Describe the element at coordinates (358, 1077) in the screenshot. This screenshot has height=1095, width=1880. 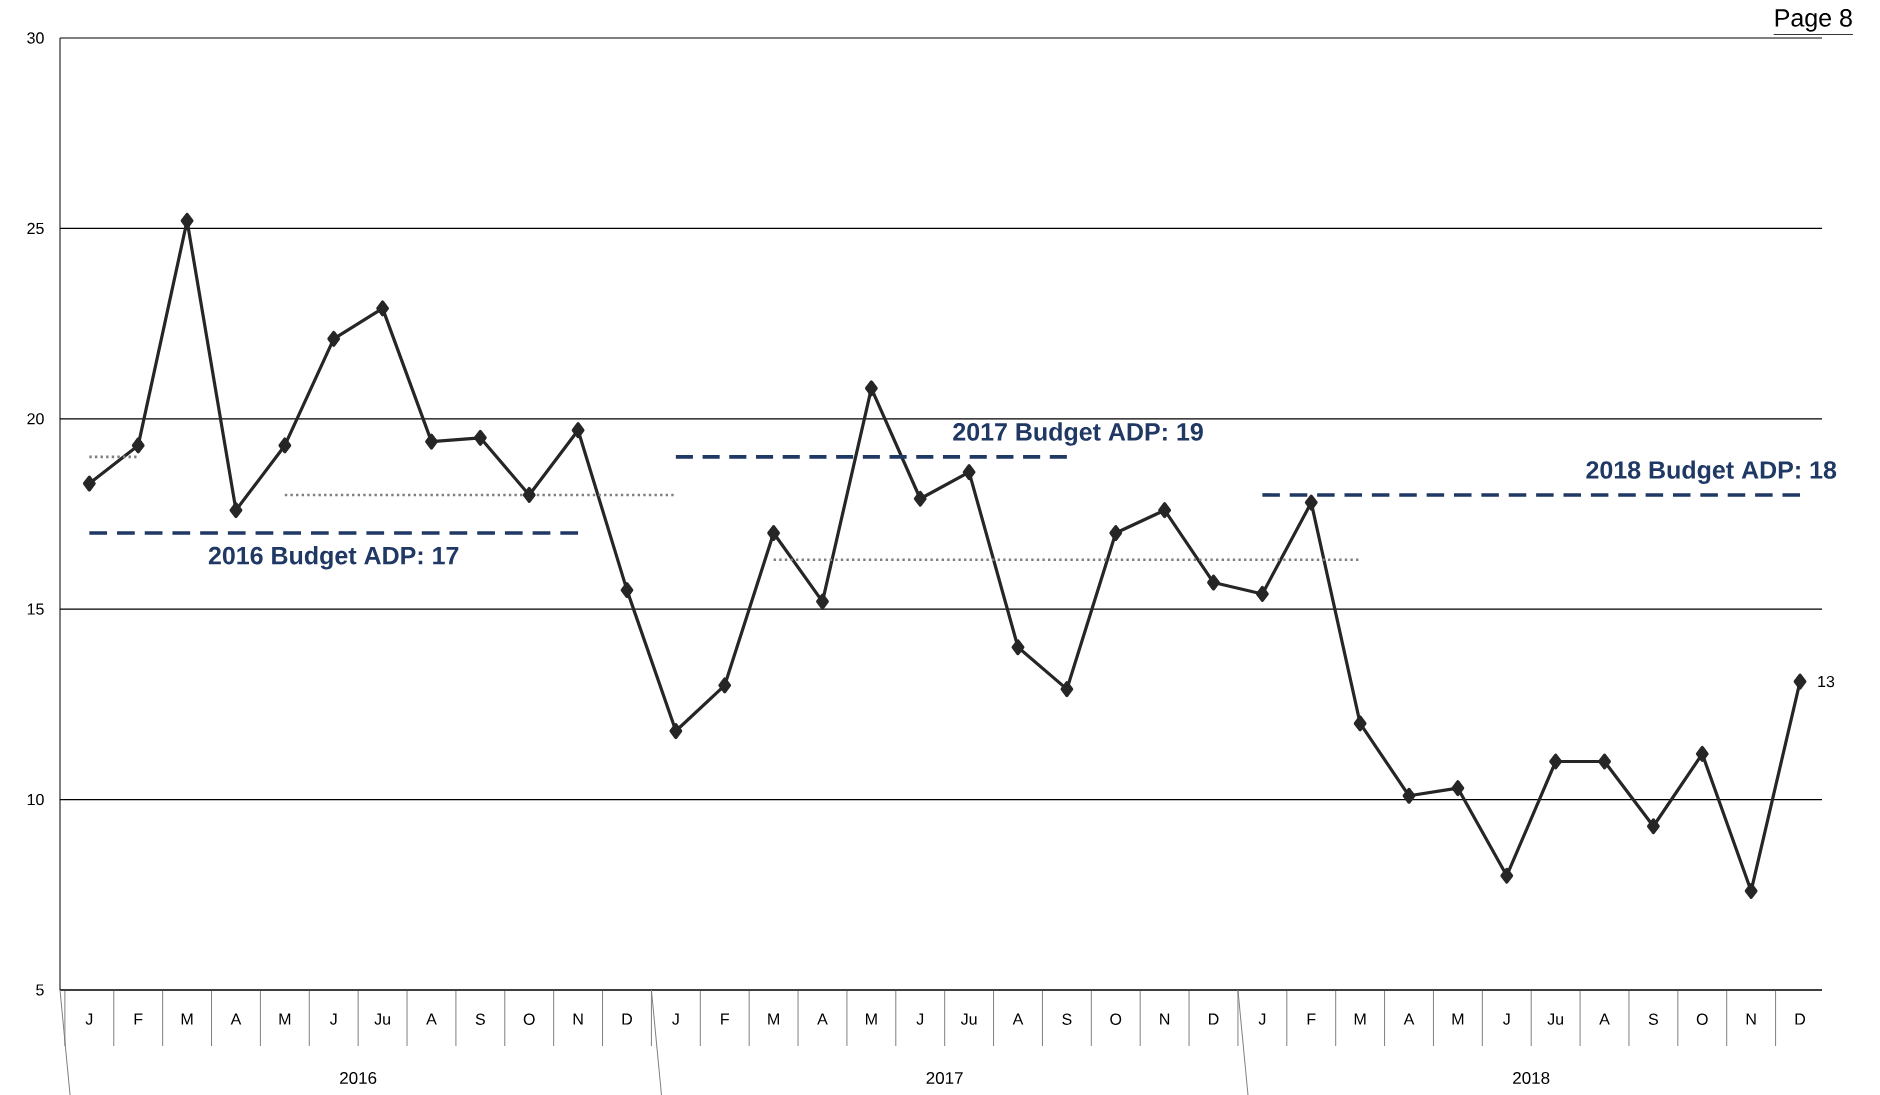
I see `text: 2016` at that location.